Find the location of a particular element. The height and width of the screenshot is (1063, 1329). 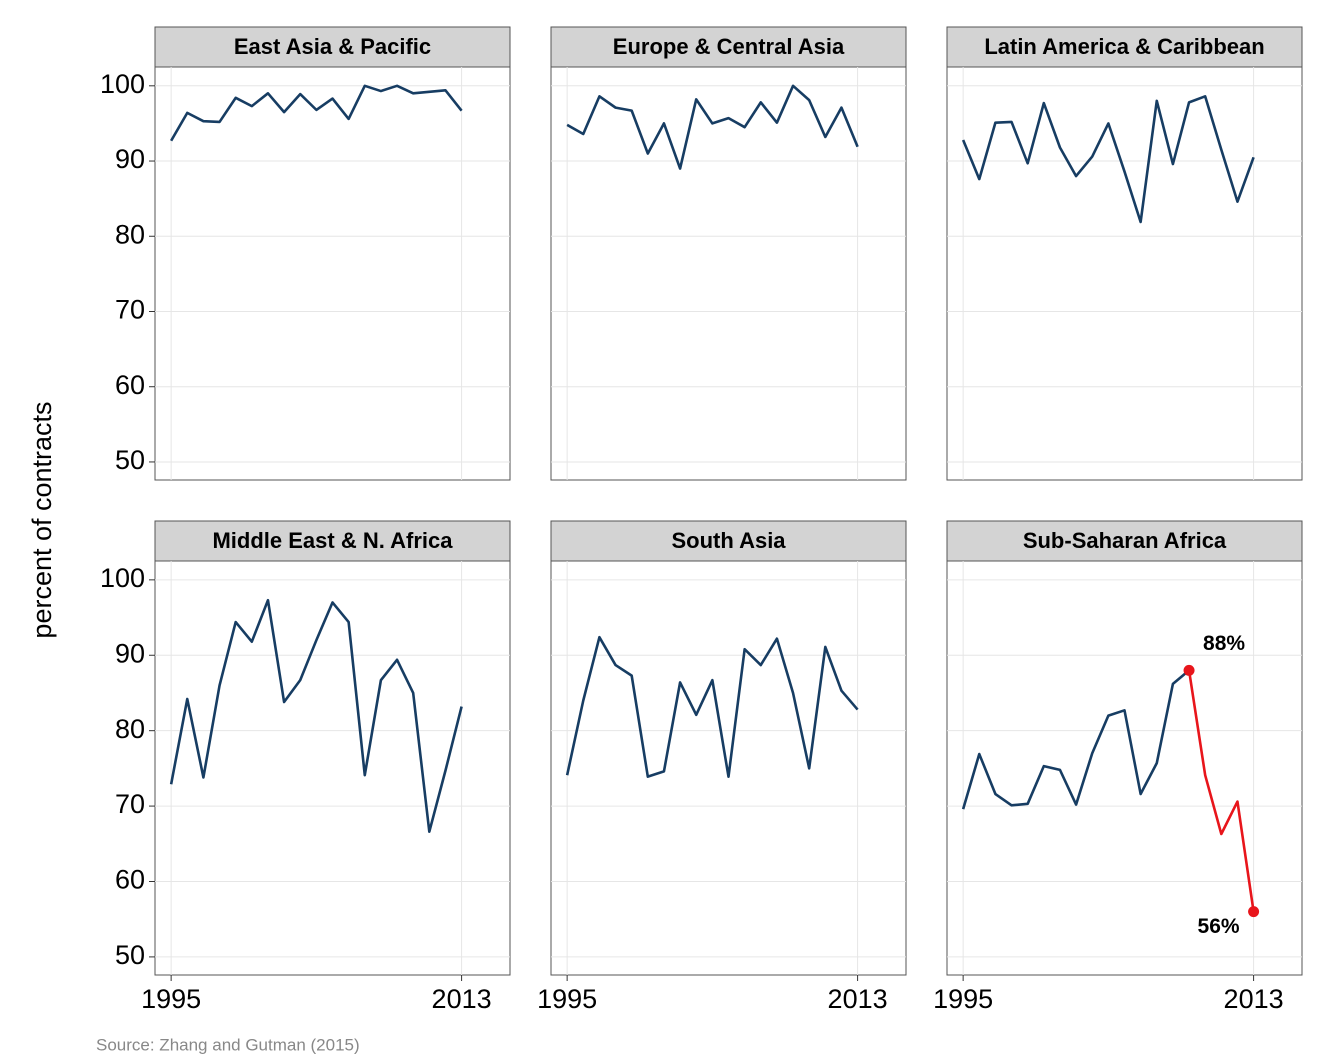

strip-title: Europe & Central Asia is located at coordinates (729, 46).